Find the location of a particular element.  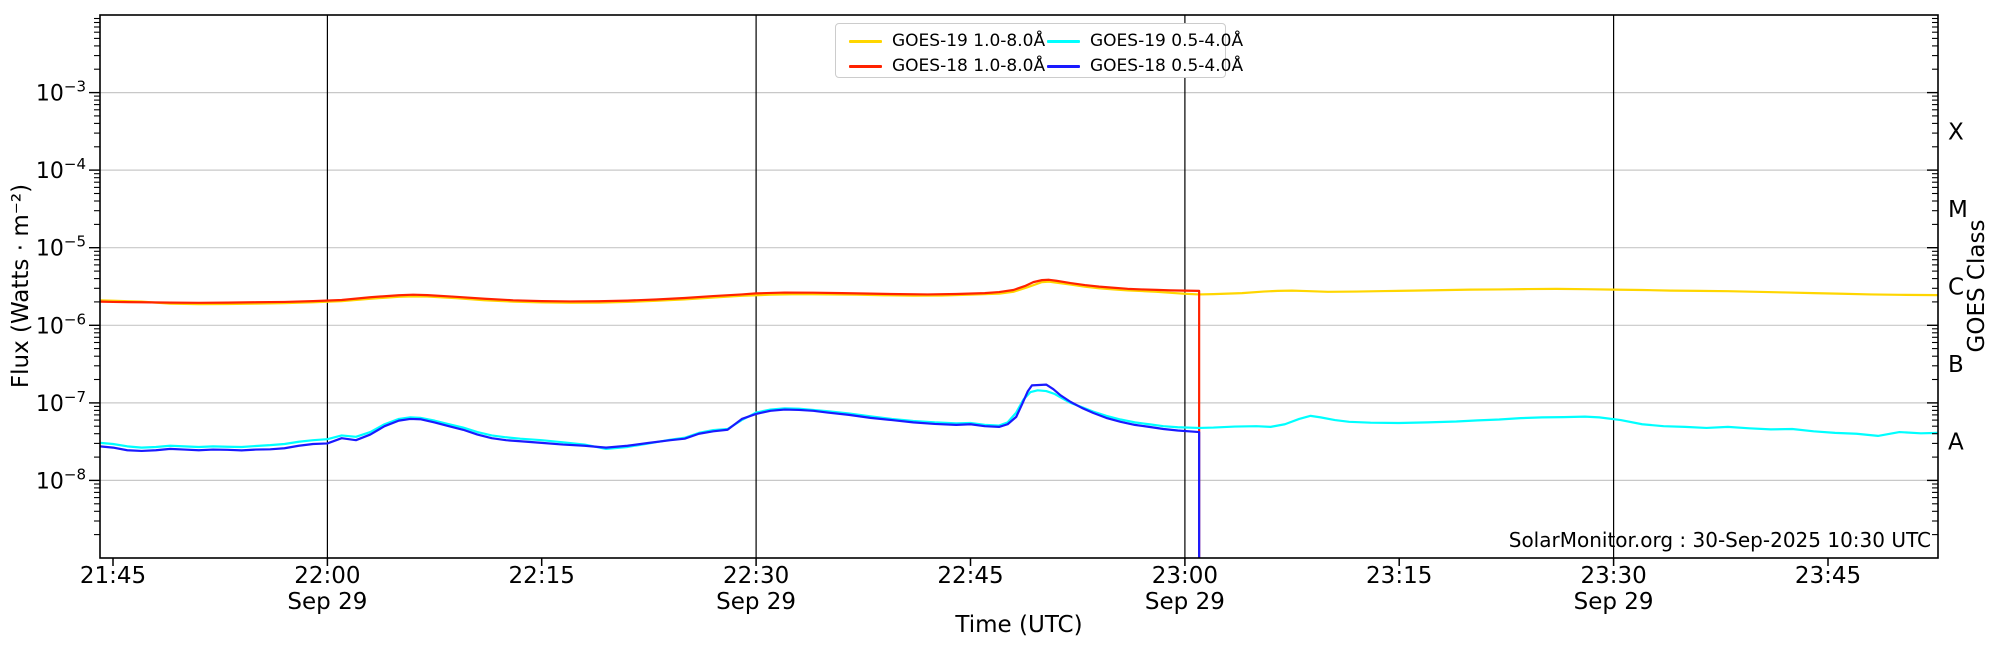

y-tick-label: 10⁻⁶ is located at coordinates (61, 324).